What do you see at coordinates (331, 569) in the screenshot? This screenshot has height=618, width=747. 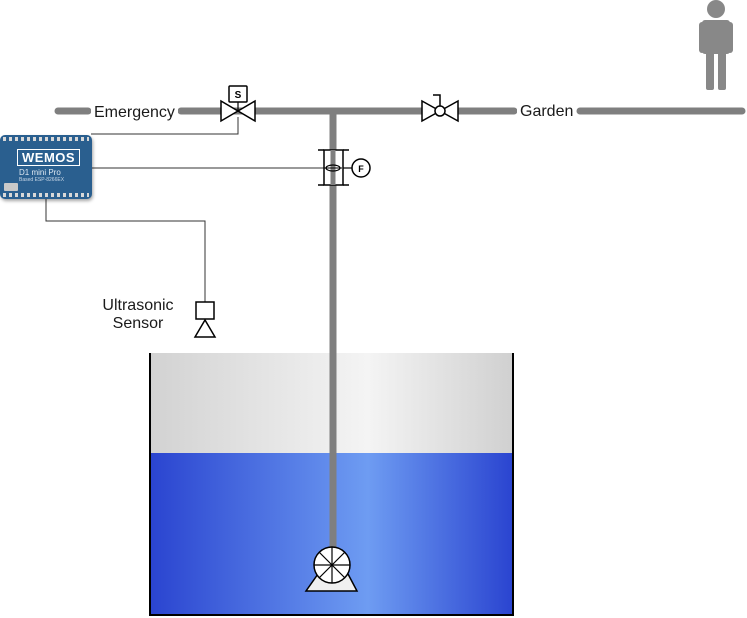 I see `pump-icon` at bounding box center [331, 569].